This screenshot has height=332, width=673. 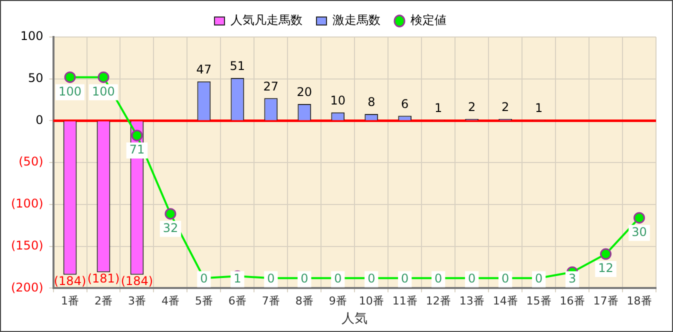 I want to click on x-tick-label: 11番, so click(x=405, y=301).